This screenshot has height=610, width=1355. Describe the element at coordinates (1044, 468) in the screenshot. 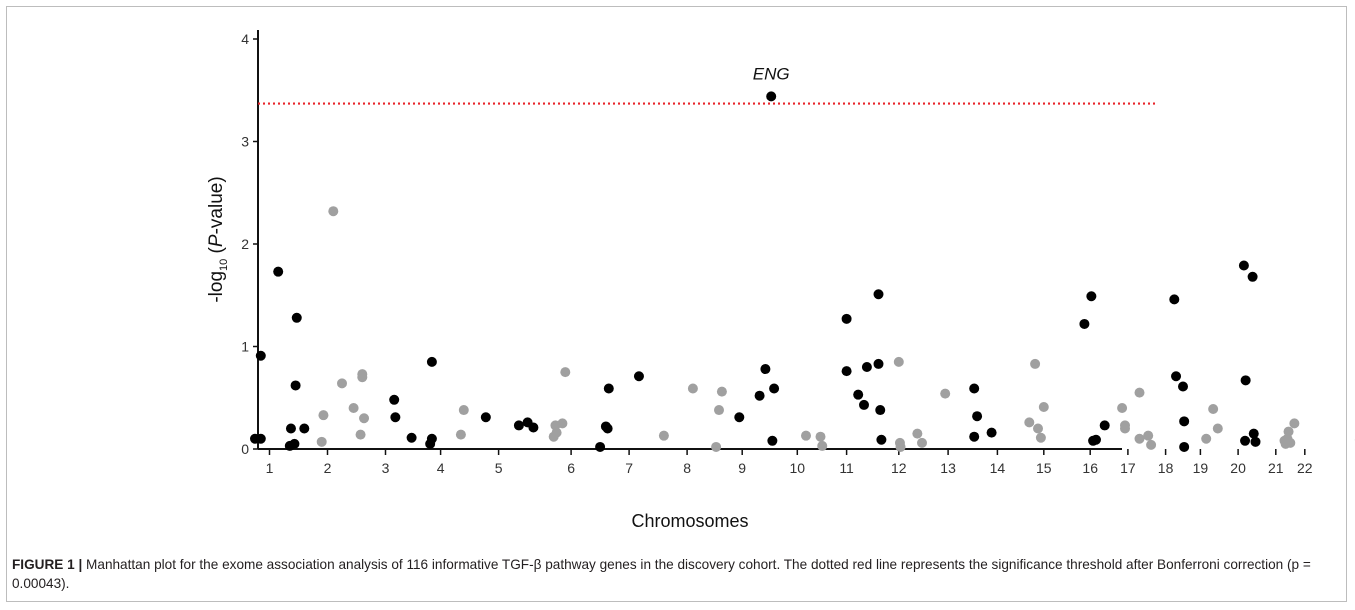

I see `x-tick-label: 15` at that location.